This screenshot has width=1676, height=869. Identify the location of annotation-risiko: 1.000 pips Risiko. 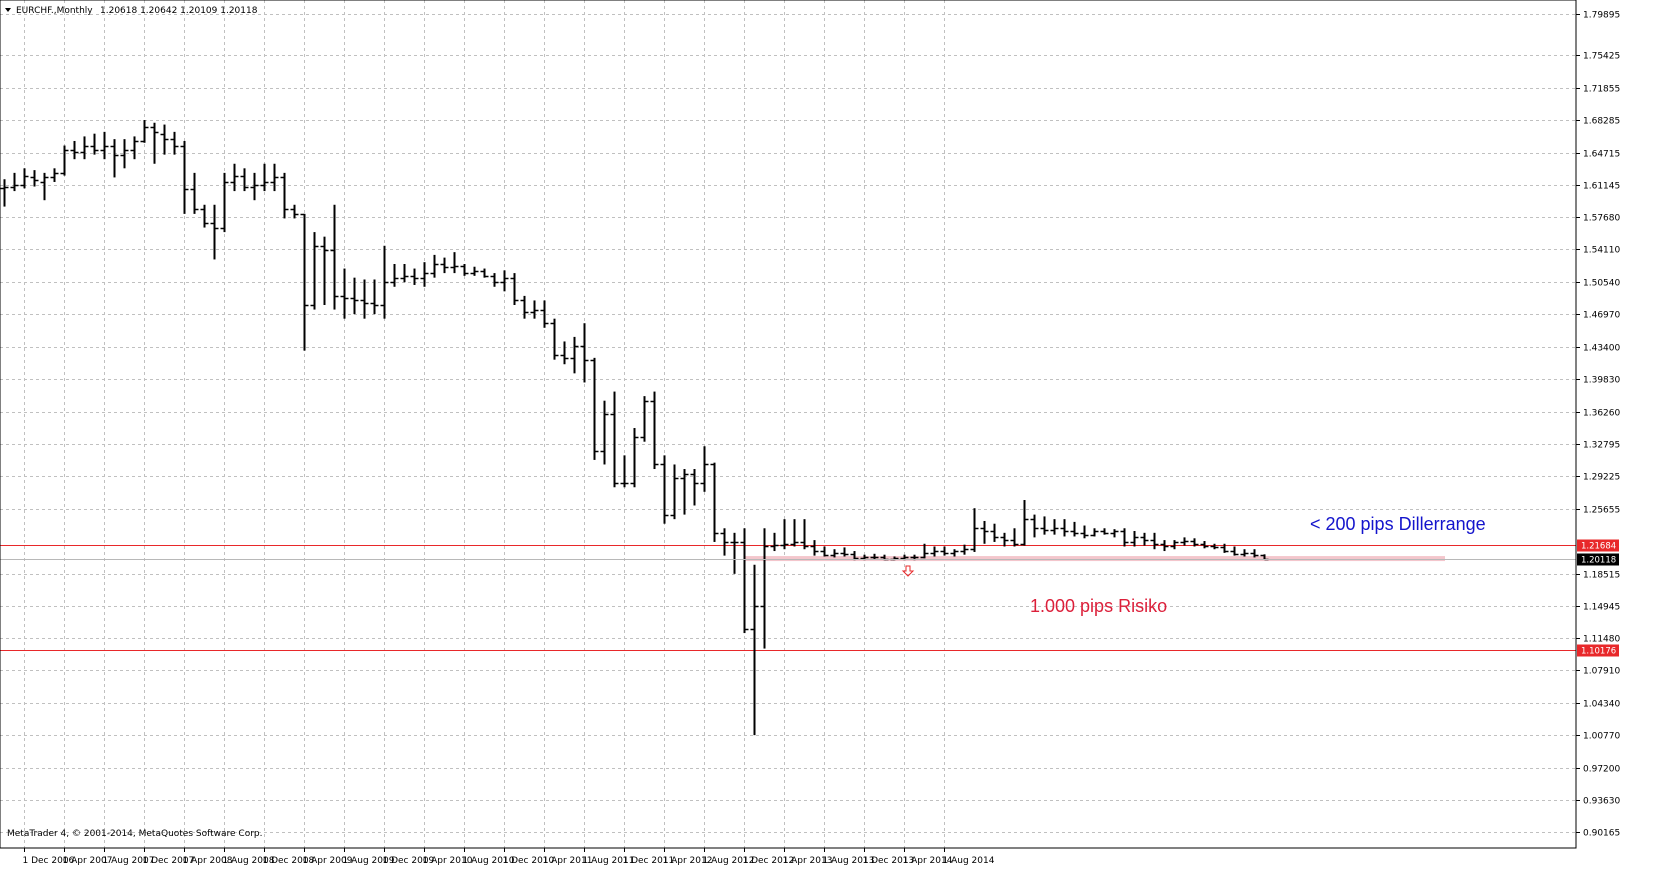
(1098, 606).